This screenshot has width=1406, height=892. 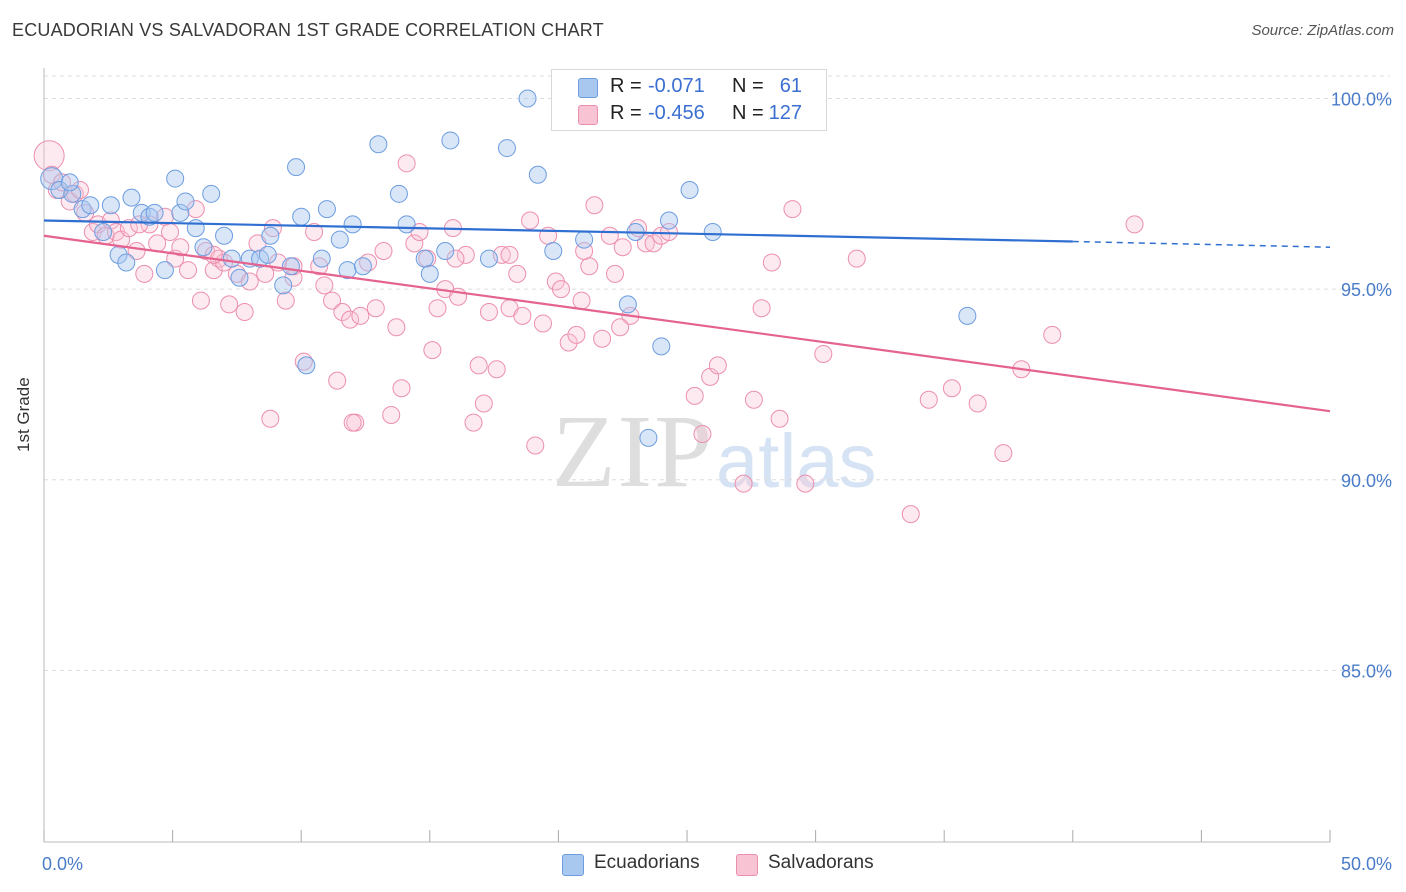 What do you see at coordinates (1366, 481) in the screenshot?
I see `y-tick-label: 90.0%` at bounding box center [1366, 481].